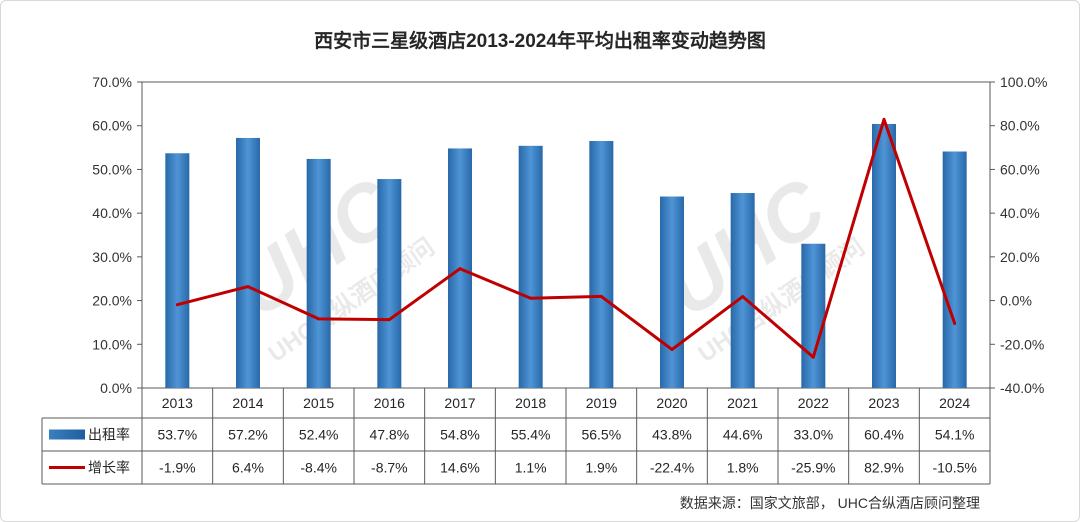 This screenshot has width=1080, height=522. Describe the element at coordinates (601, 264) in the screenshot. I see `bar-2019` at that location.